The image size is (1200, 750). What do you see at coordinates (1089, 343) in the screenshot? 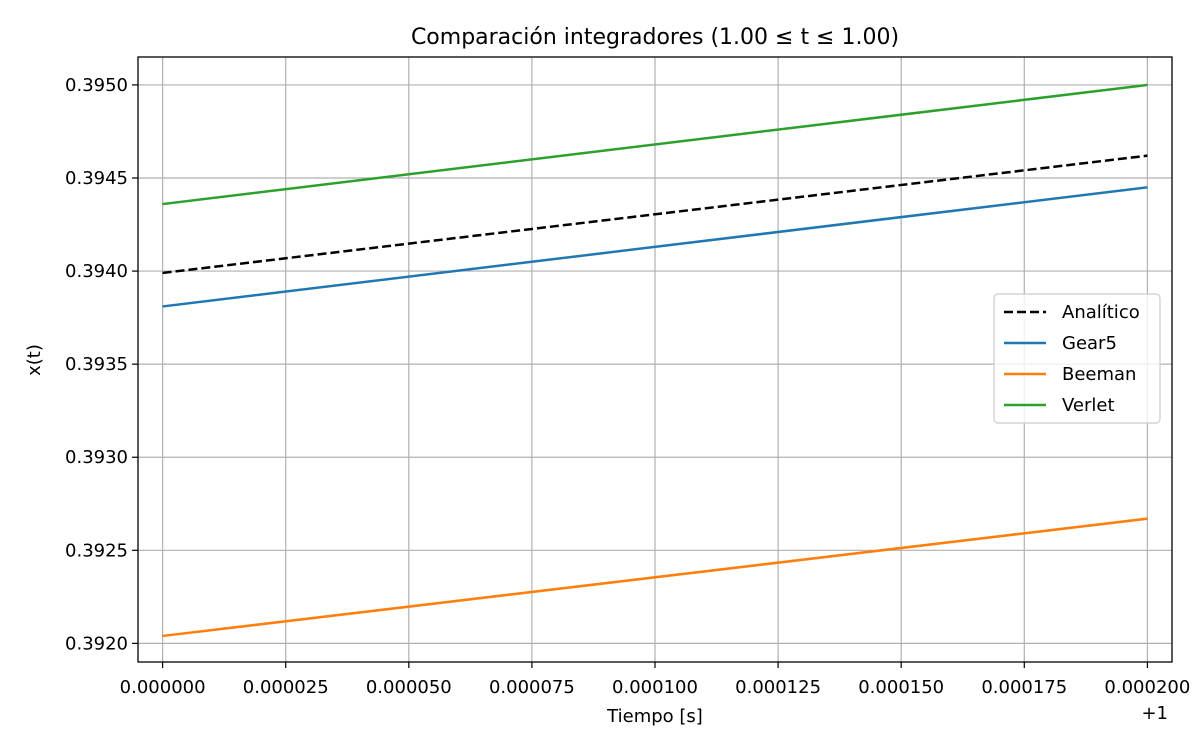
I see `legend-label: Gear5` at bounding box center [1089, 343].